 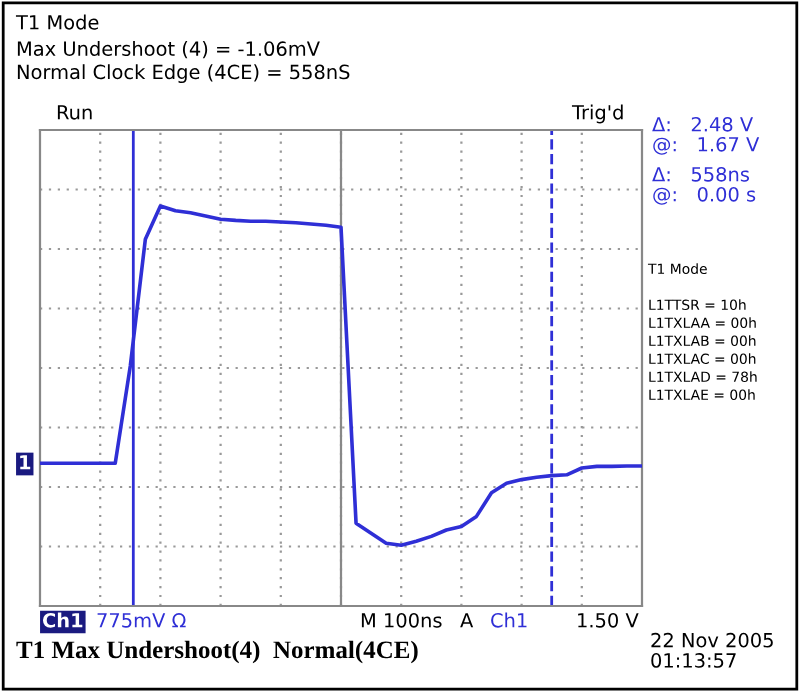 I want to click on text: A, so click(x=467, y=620).